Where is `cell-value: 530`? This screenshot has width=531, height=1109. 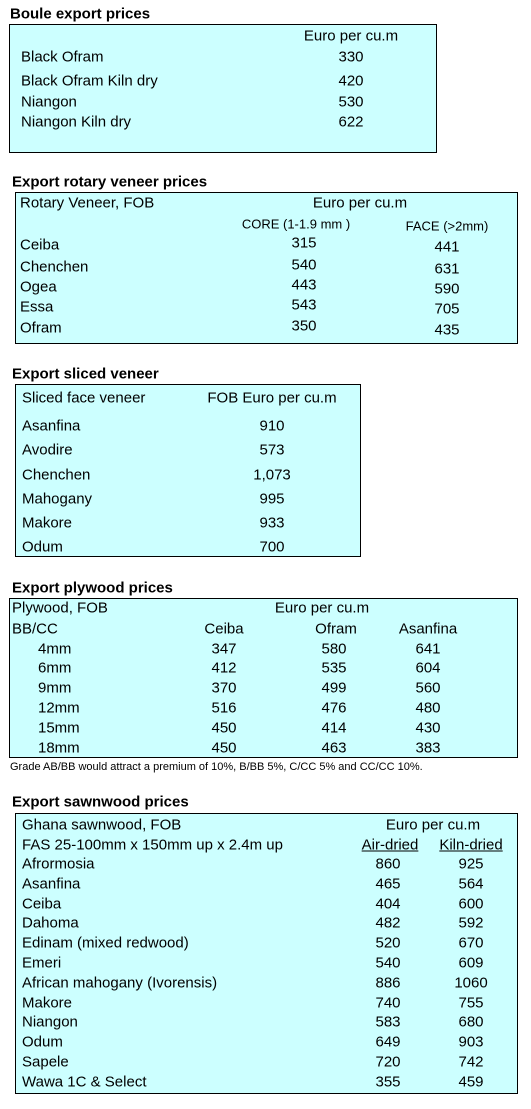 cell-value: 530 is located at coordinates (351, 102).